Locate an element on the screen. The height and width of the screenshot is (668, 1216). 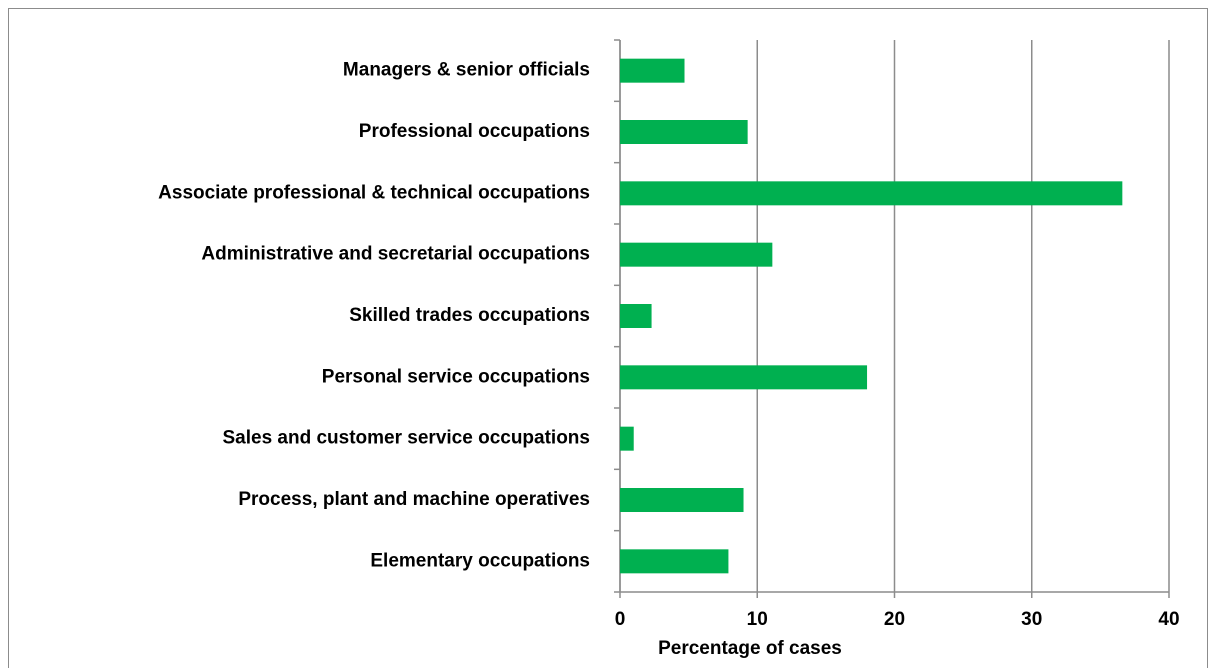
x-tick-label: 20 is located at coordinates (894, 619).